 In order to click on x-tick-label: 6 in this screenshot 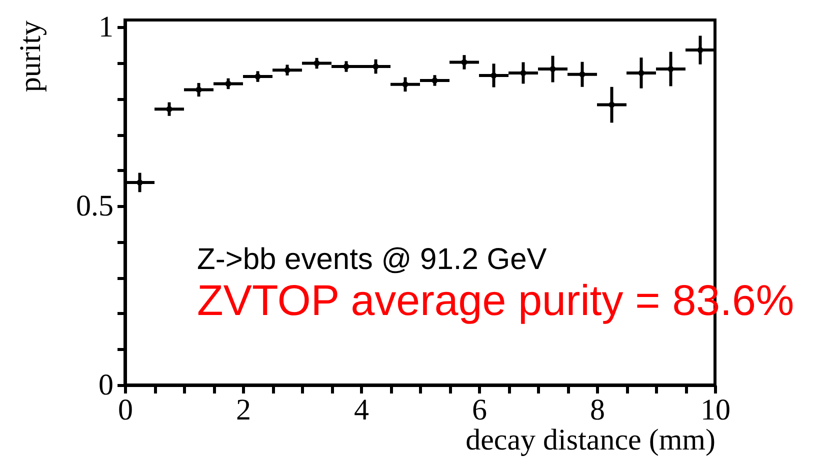, I will do `click(479, 410)`.